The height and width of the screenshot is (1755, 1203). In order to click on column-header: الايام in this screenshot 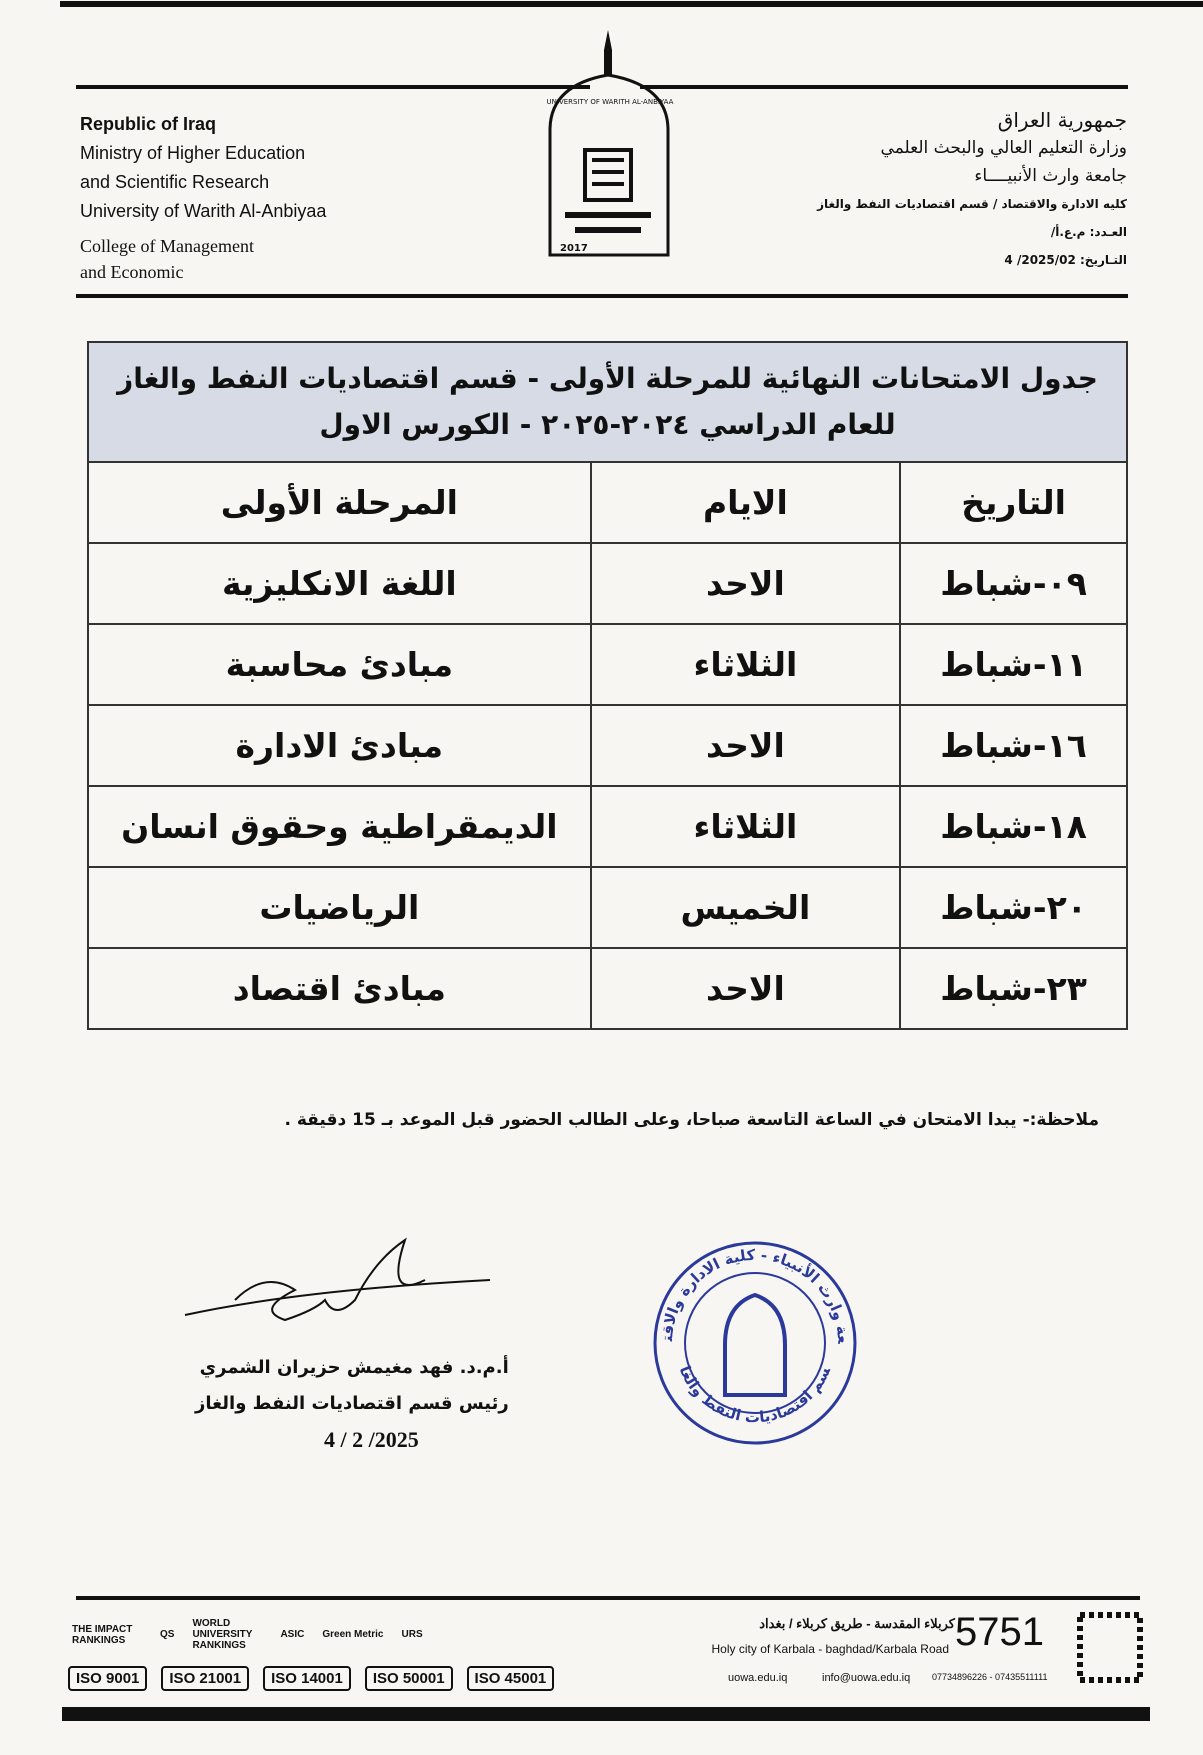, I will do `click(745, 502)`.